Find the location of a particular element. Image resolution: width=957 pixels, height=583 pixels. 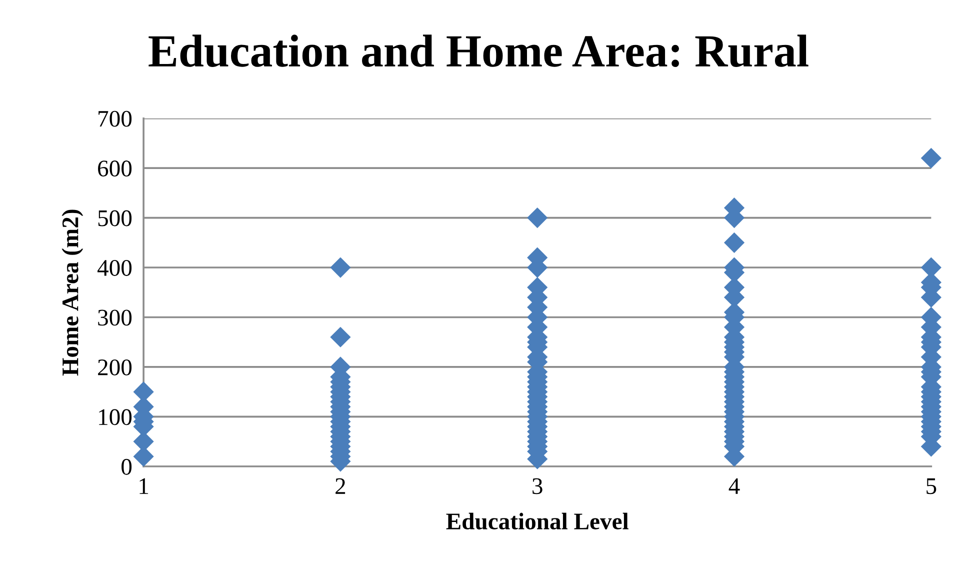

y-tick-label: 700 is located at coordinates (115, 118).